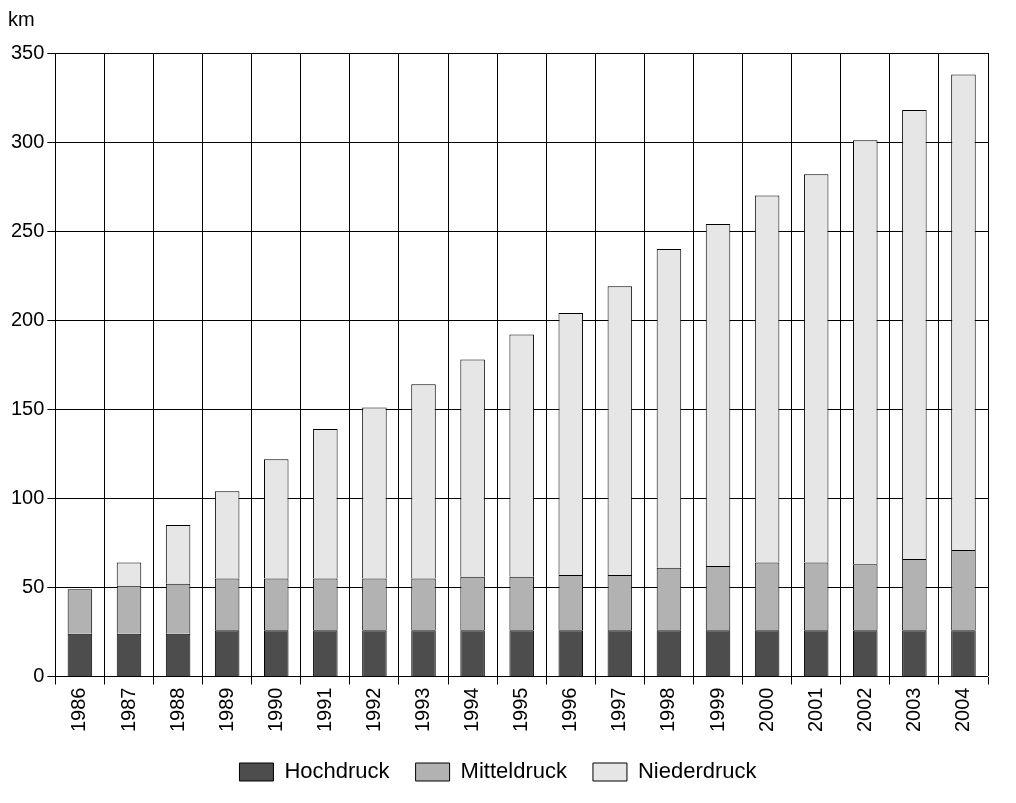 Image resolution: width=1016 pixels, height=803 pixels. What do you see at coordinates (27, 407) in the screenshot?
I see `y-tick-label: 150` at bounding box center [27, 407].